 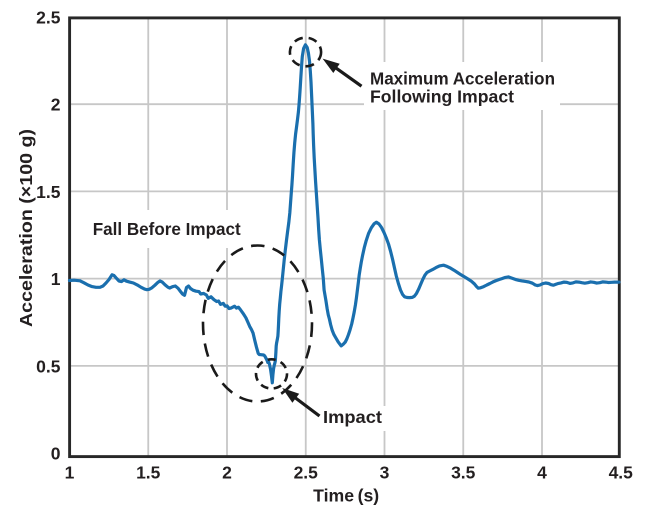 I want to click on svg-text: Fall Before Impact, so click(x=167, y=229).